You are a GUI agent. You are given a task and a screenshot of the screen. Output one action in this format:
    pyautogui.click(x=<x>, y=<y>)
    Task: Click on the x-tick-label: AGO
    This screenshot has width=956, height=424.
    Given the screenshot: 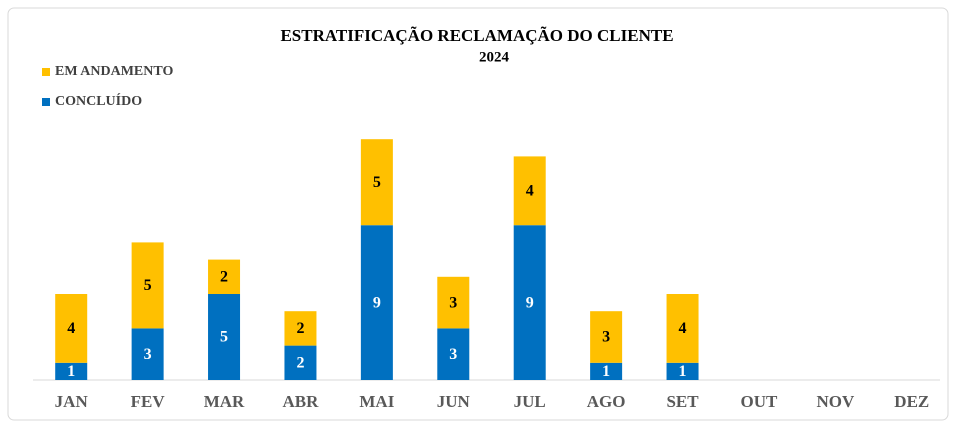 What is the action you would take?
    pyautogui.click(x=606, y=401)
    